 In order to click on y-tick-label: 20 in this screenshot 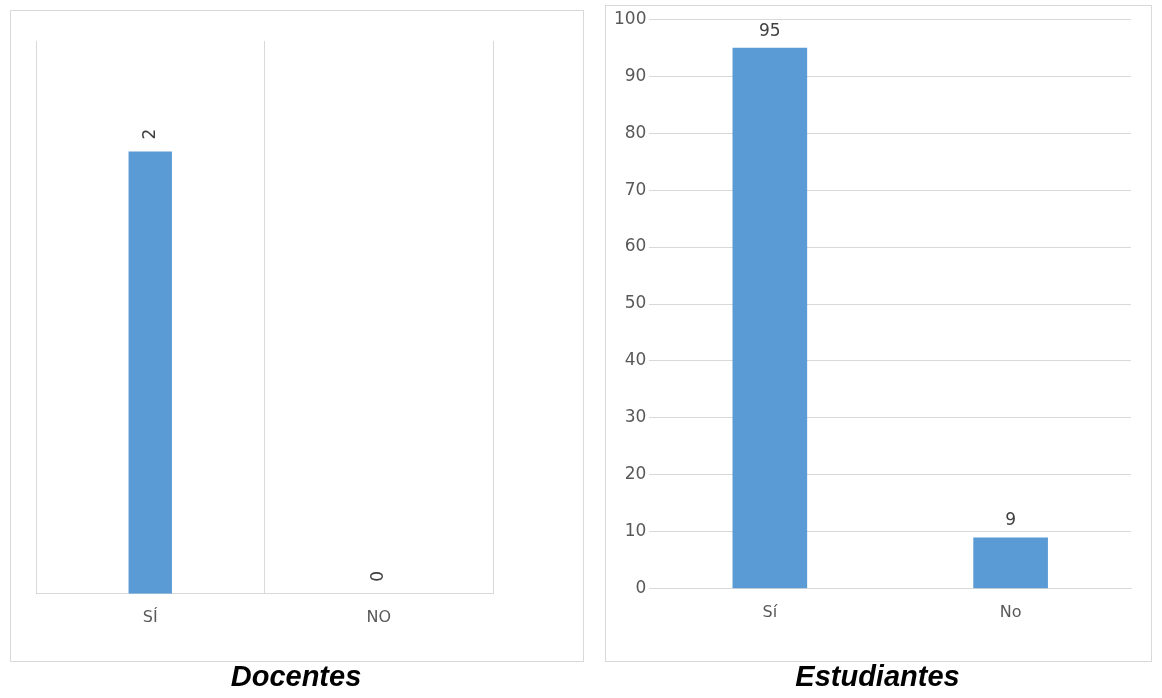, I will do `click(635, 473)`.